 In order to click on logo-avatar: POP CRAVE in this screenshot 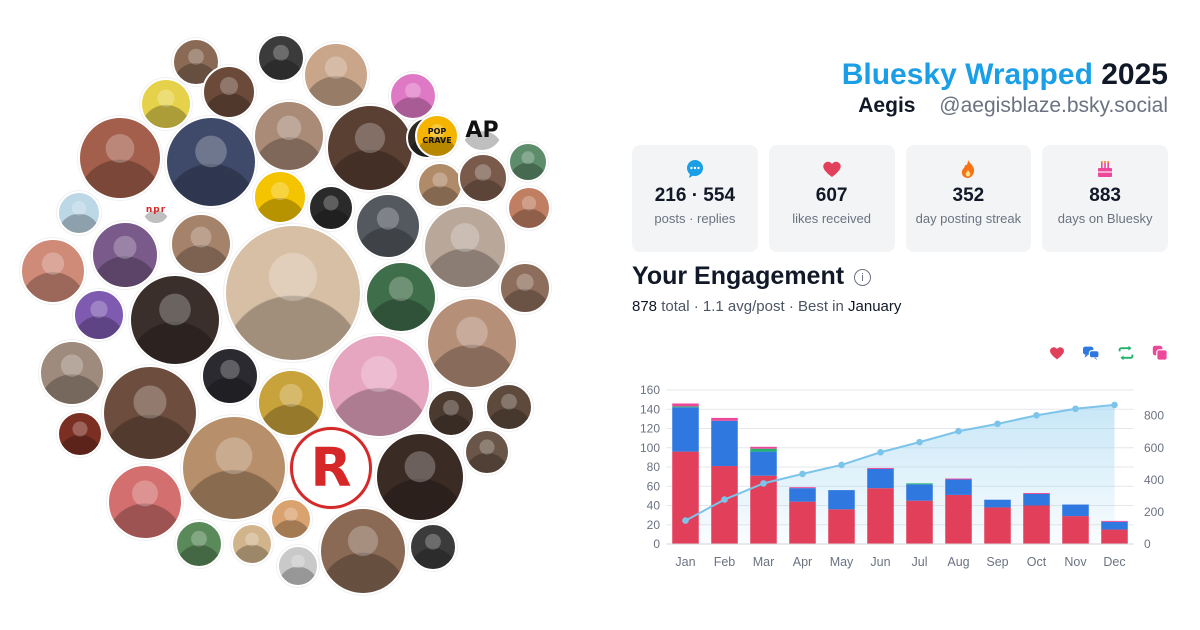, I will do `click(437, 136)`.